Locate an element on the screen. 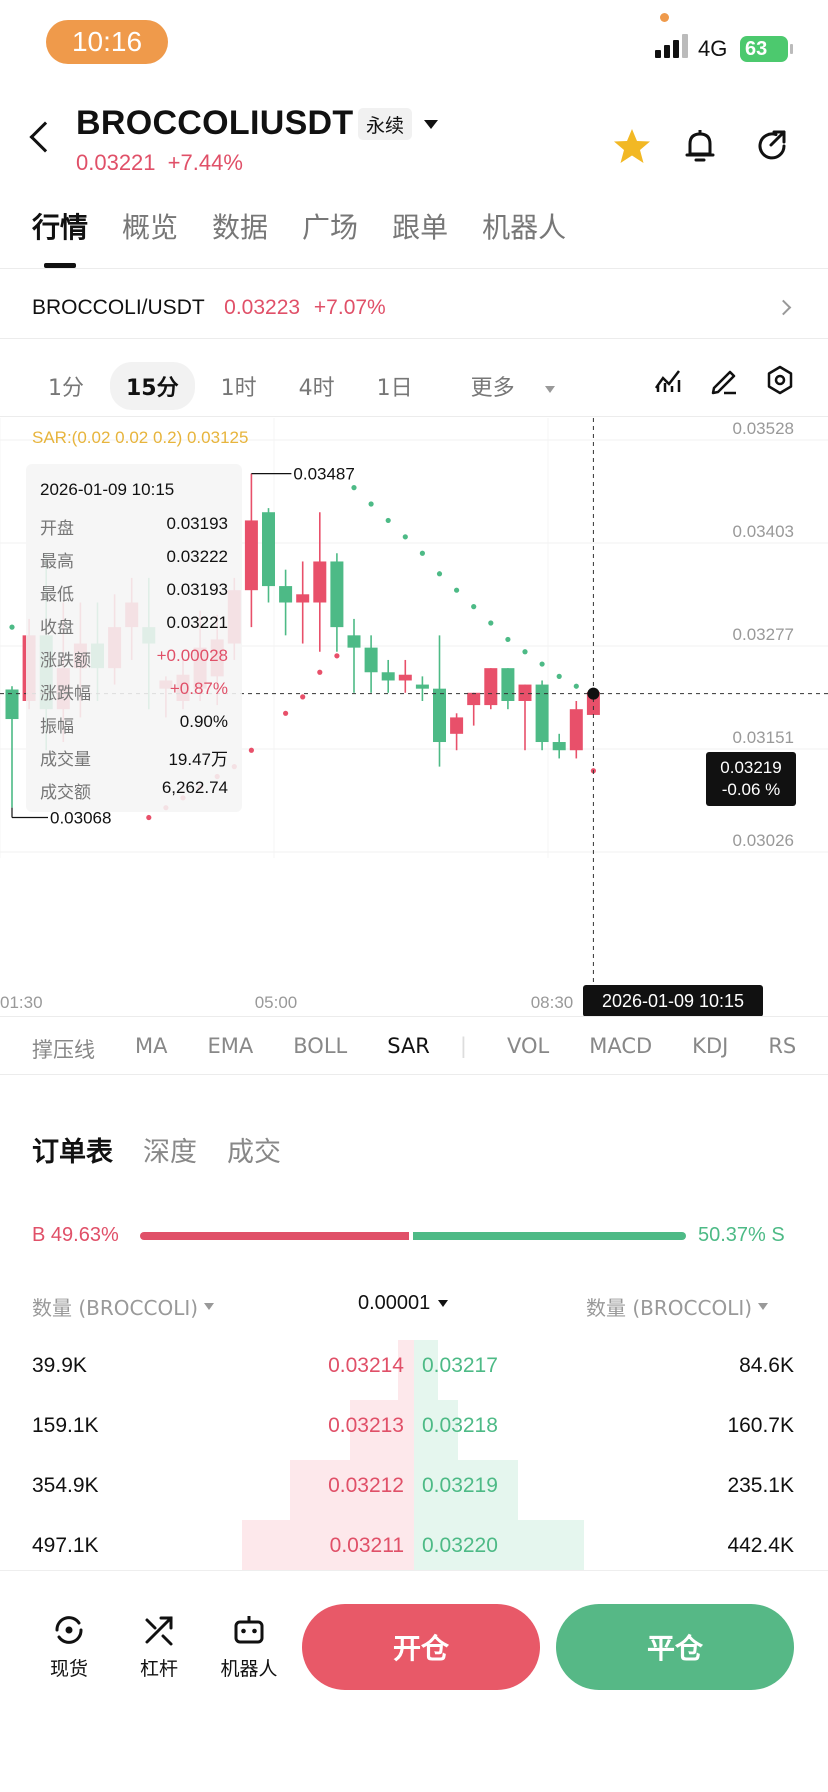 This screenshot has width=828, height=1792. nav-leverage: 杠杆 is located at coordinates (159, 1646).